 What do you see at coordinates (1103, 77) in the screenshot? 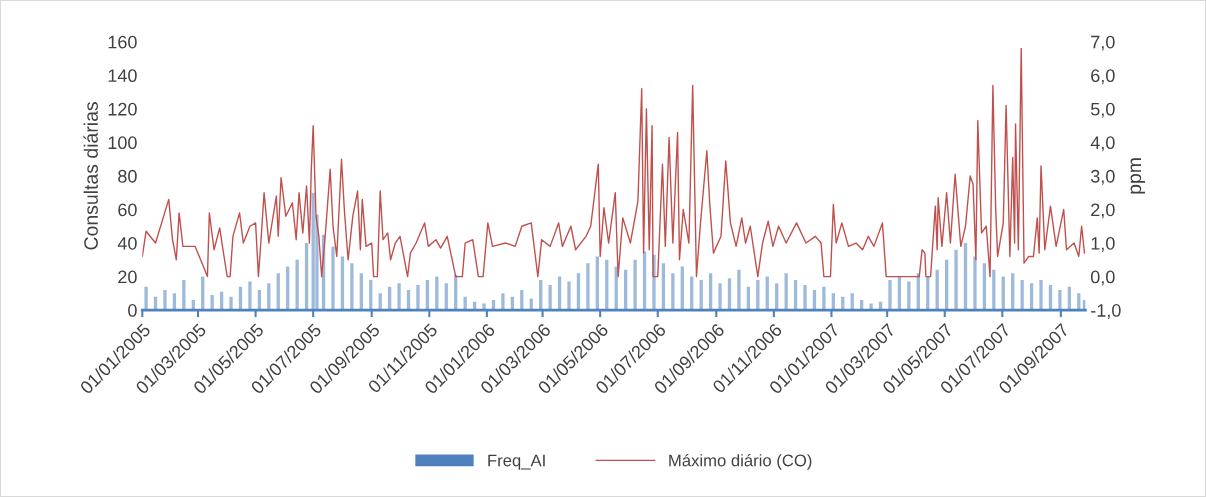
I see `y2-tick-label: 6,0` at bounding box center [1103, 77].